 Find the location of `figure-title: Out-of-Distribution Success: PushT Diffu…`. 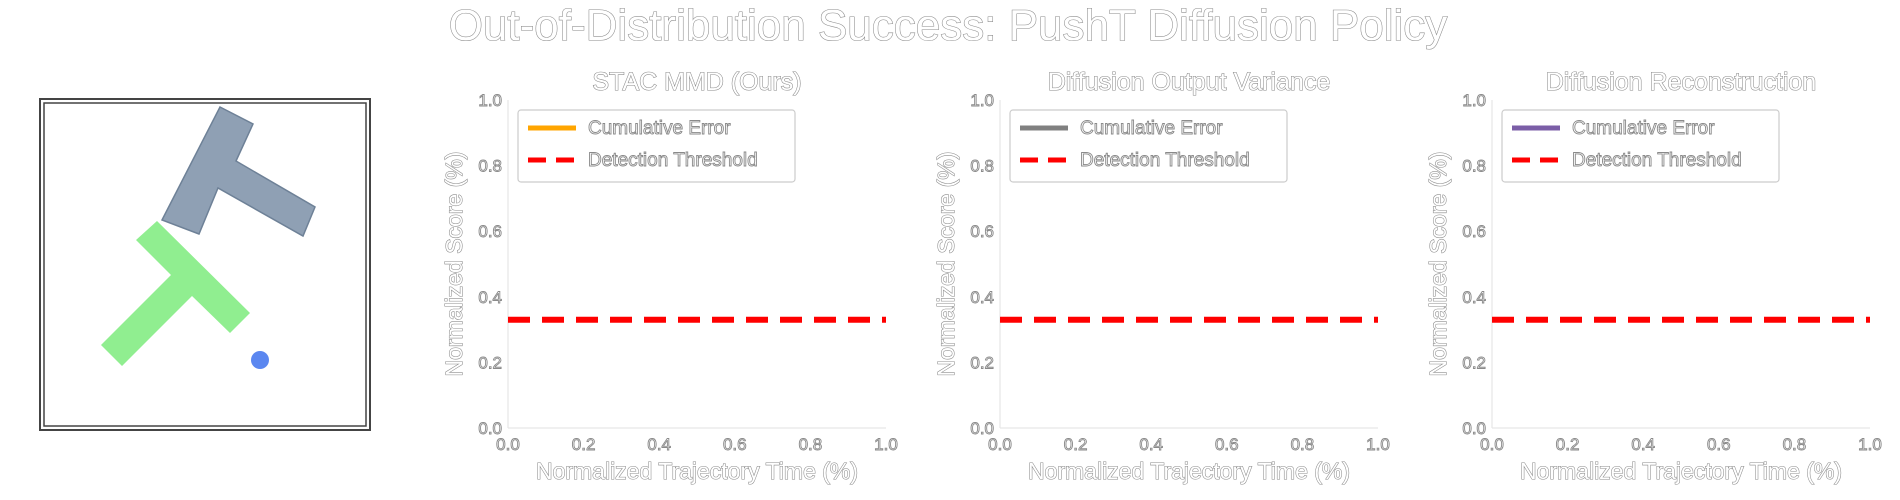

figure-title: Out-of-Distribution Success: PushT Diffu… is located at coordinates (948, 25).